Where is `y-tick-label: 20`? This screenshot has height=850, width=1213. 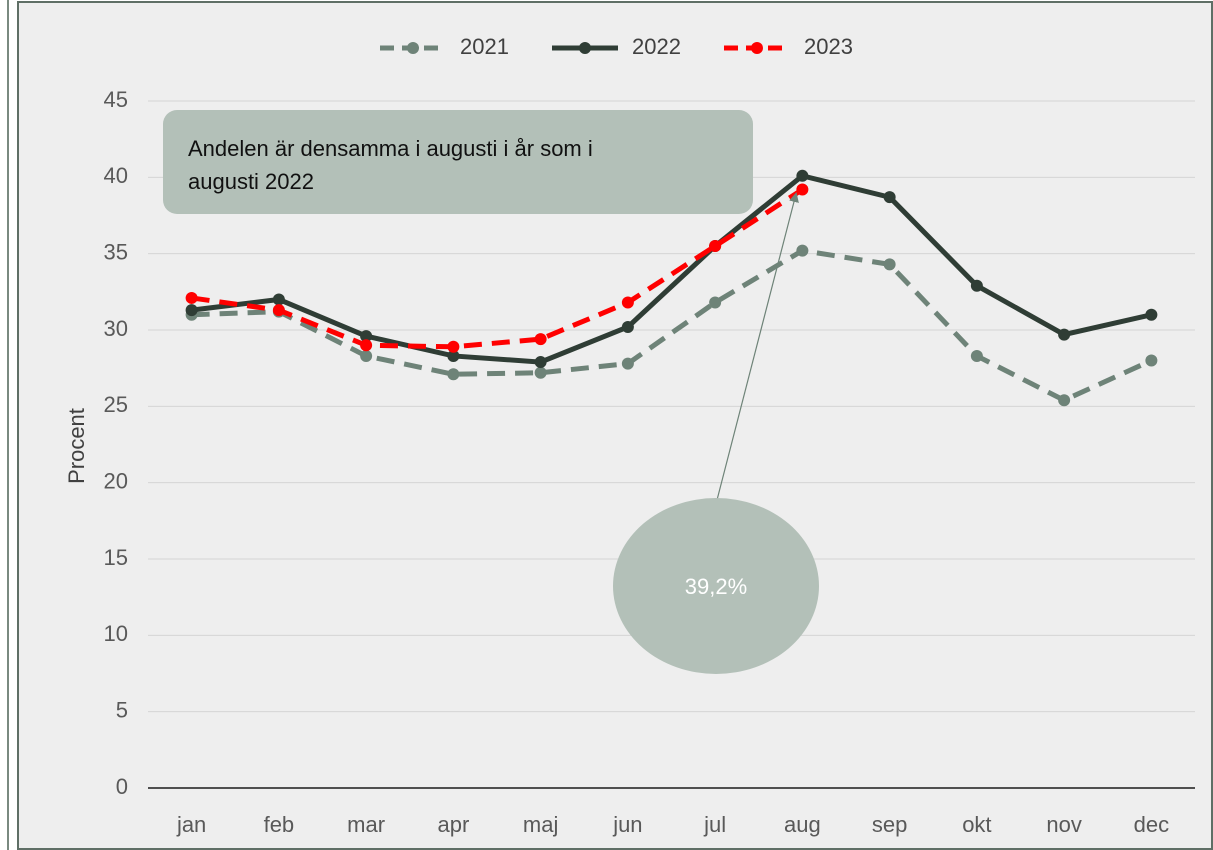
y-tick-label: 20 is located at coordinates (116, 480).